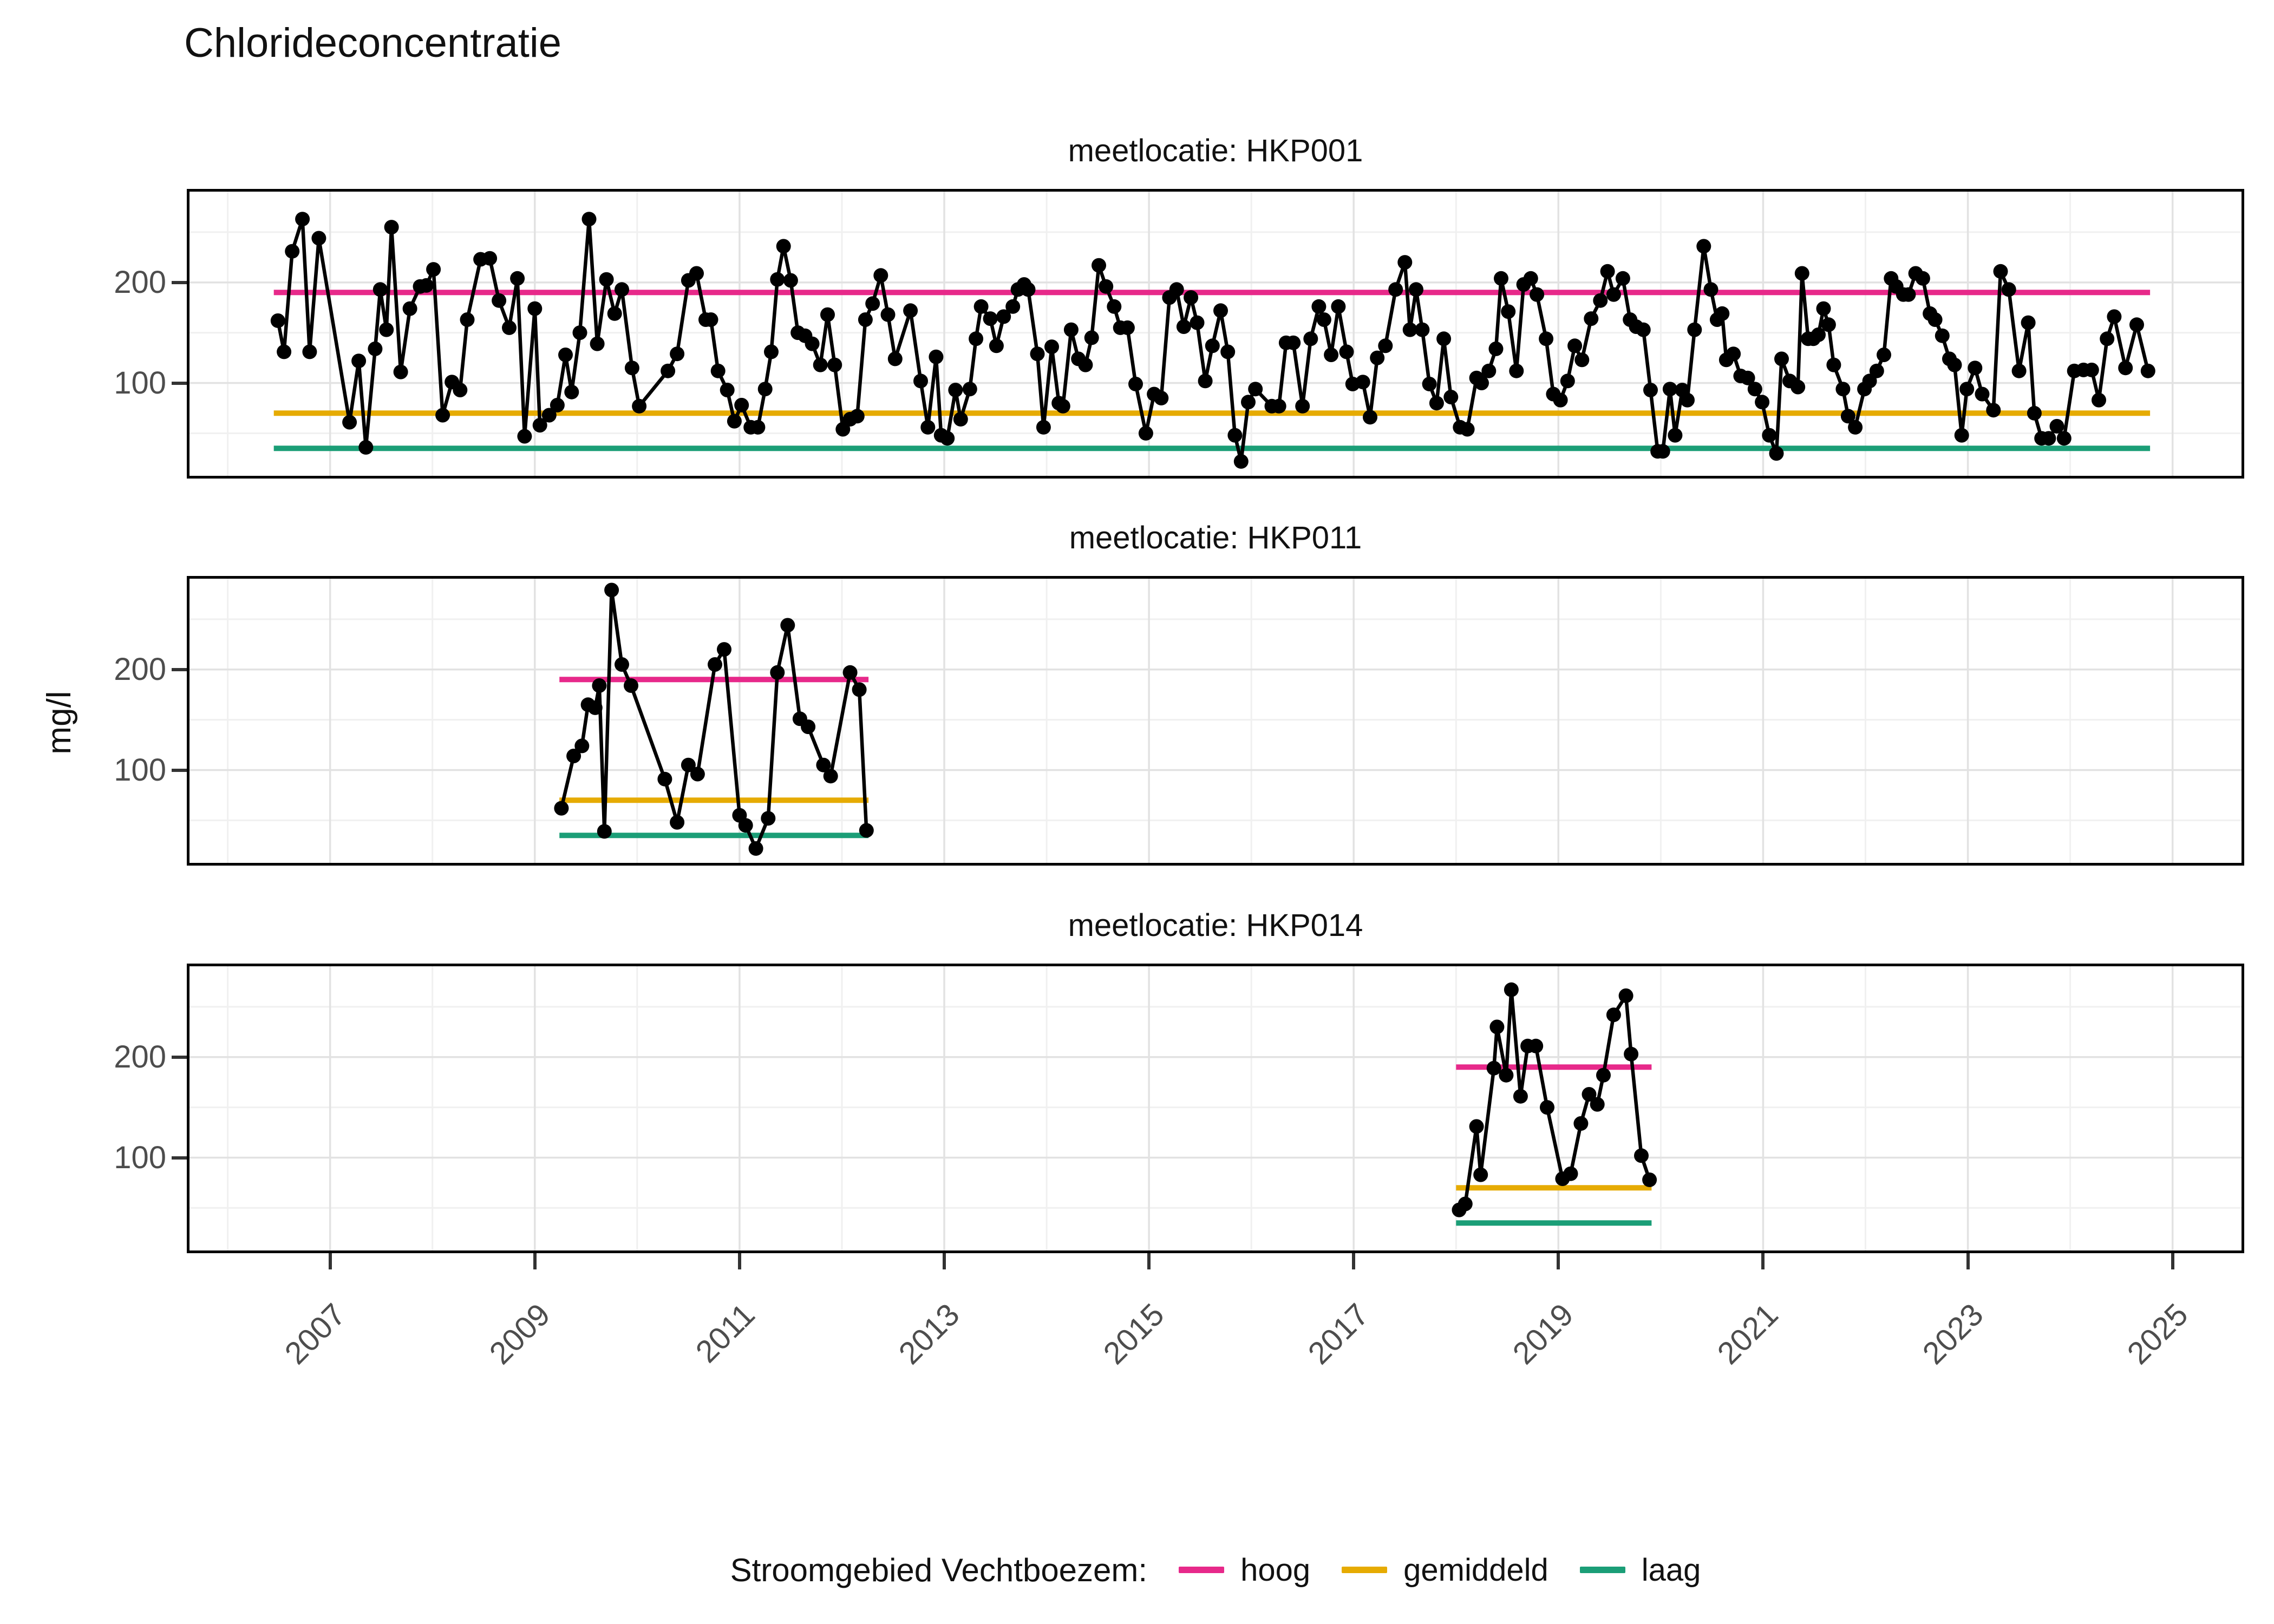 This screenshot has width=2274, height=1624. I want to click on y-tick-label-2-200: 200, so click(140, 1057).